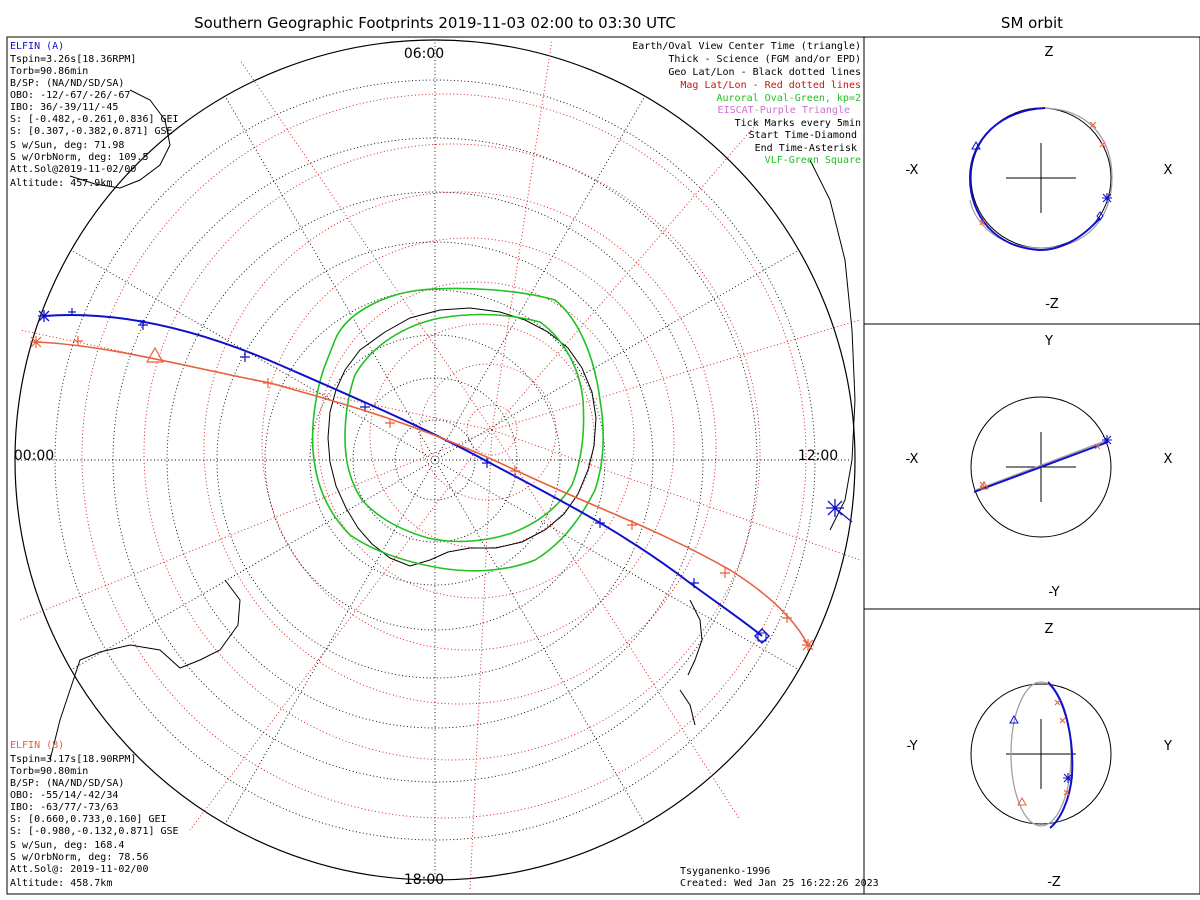 This screenshot has width=1200, height=900. I want to click on elfin-b-end-asterisk, so click(36, 342).